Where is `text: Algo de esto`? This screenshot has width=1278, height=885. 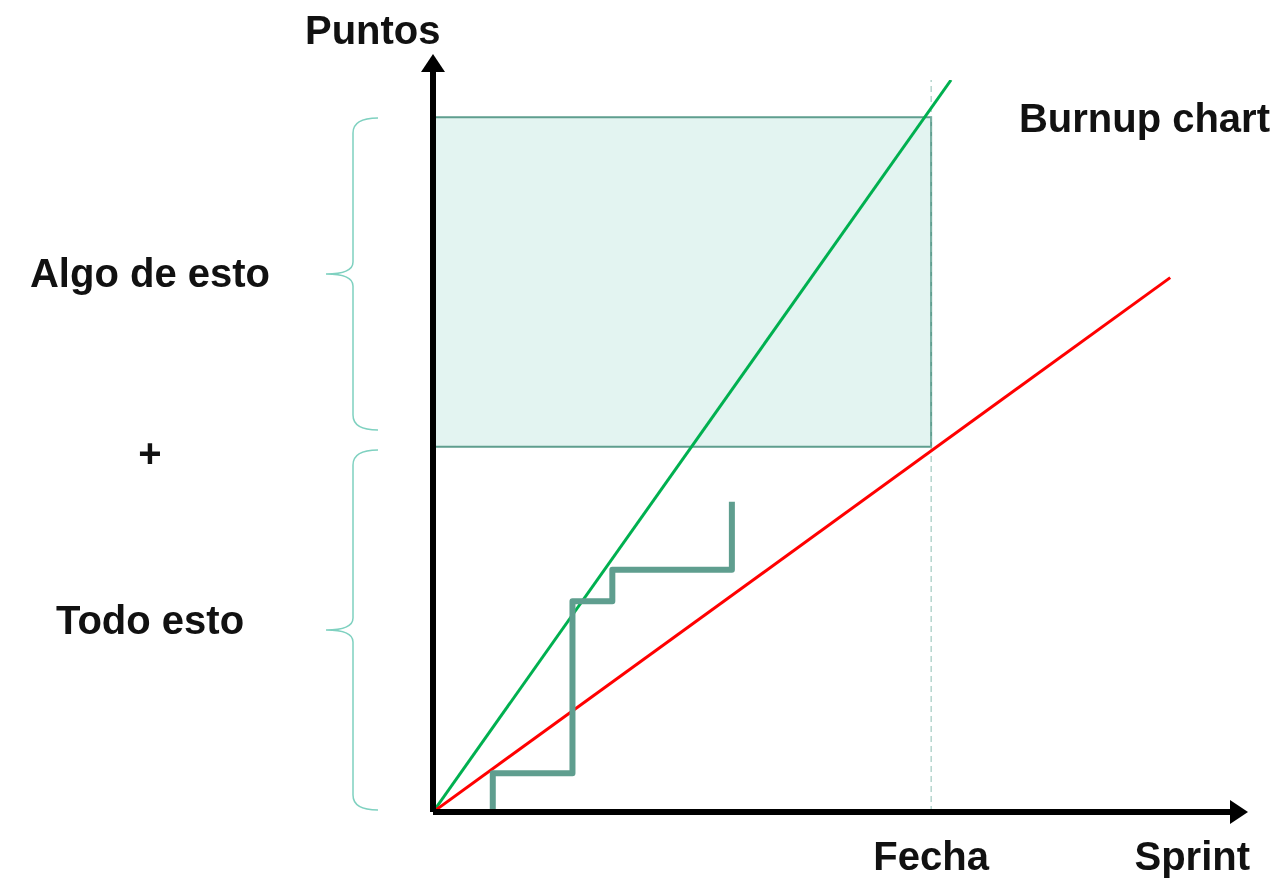
text: Algo de esto is located at coordinates (150, 273).